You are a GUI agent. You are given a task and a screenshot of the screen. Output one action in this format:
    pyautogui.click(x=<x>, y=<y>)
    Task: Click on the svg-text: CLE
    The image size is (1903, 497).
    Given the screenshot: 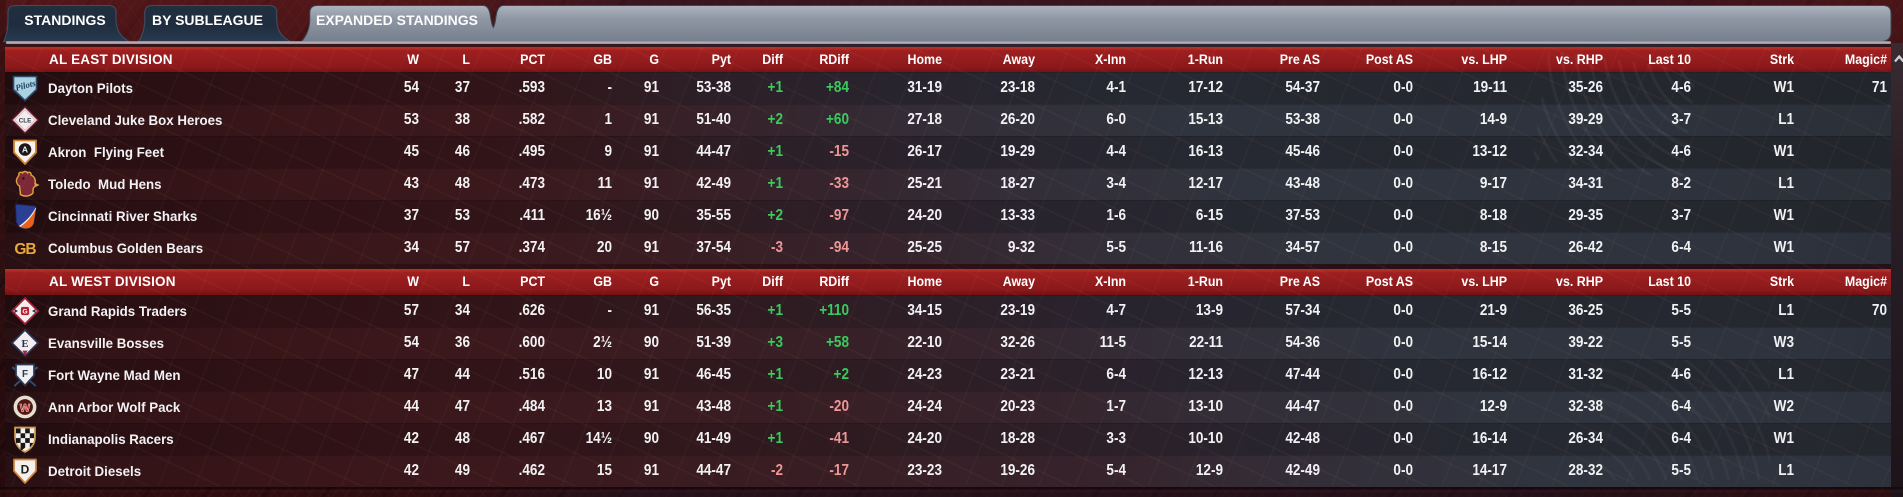 What is the action you would take?
    pyautogui.click(x=25, y=121)
    